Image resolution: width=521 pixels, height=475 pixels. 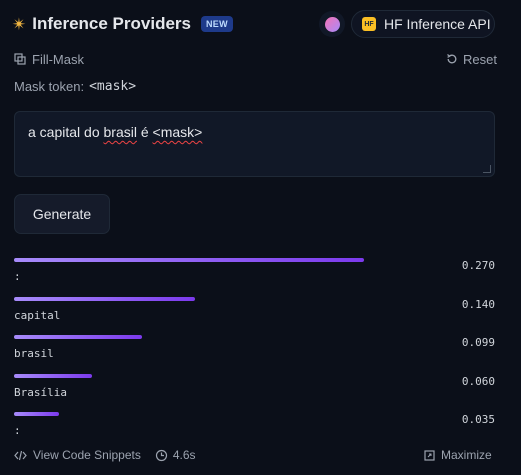 What do you see at coordinates (478, 342) in the screenshot?
I see `result-score: 0.099` at bounding box center [478, 342].